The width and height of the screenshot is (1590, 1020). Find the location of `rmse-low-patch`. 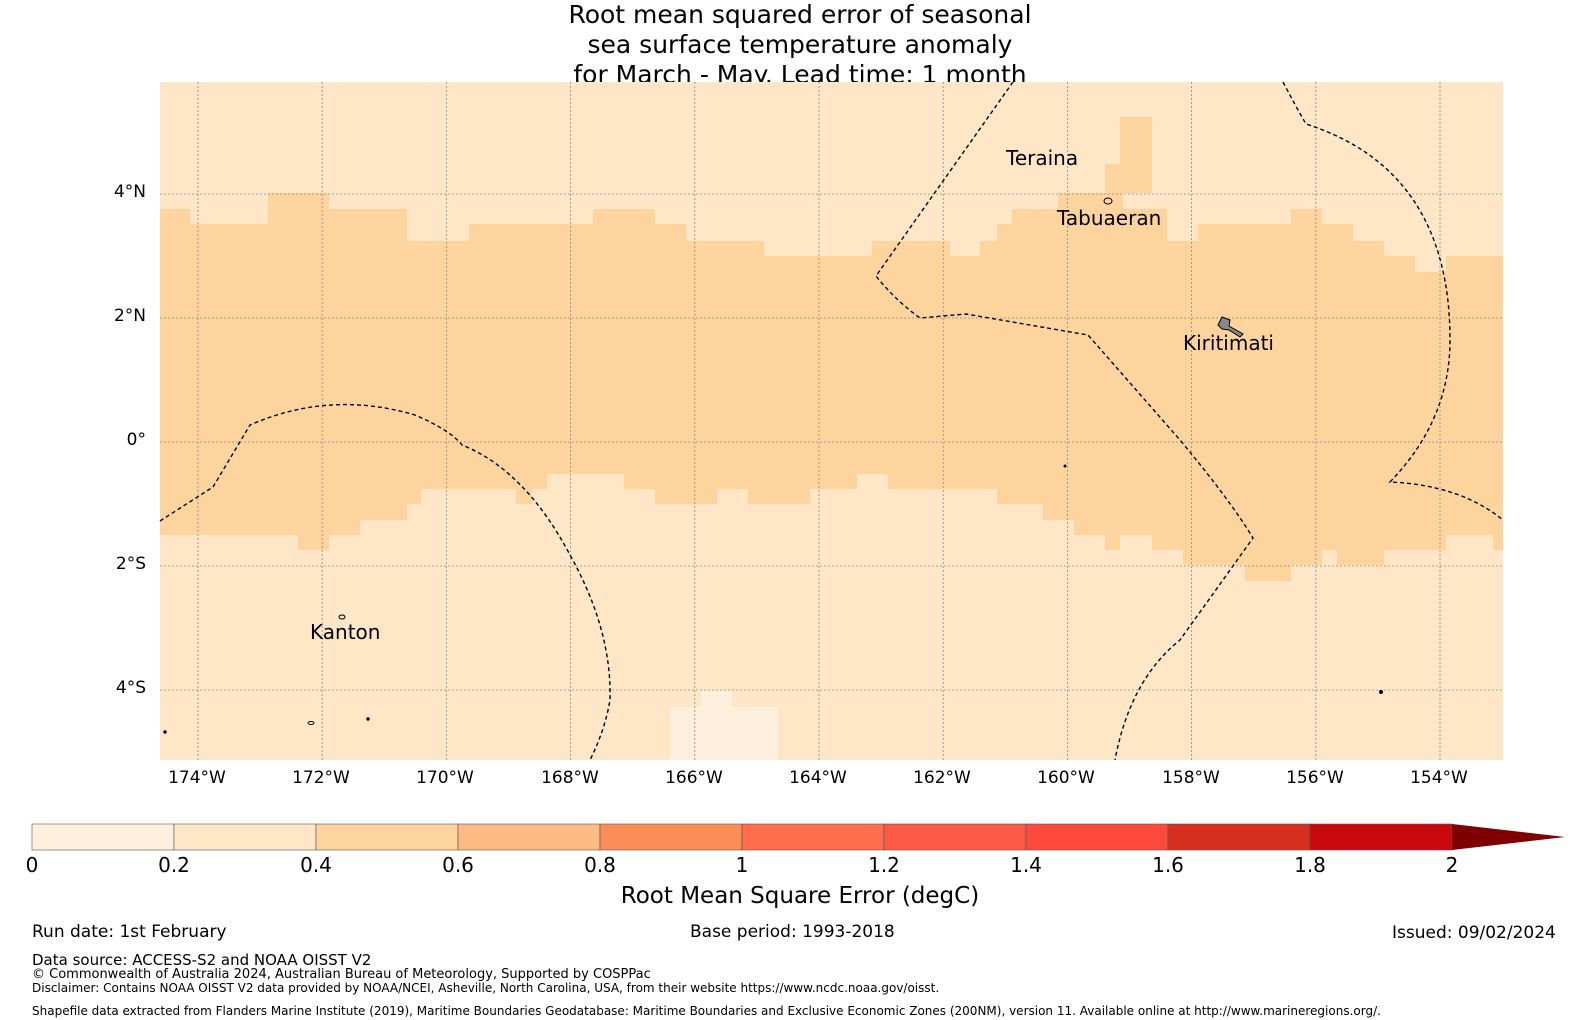

rmse-low-patch is located at coordinates (724, 725).